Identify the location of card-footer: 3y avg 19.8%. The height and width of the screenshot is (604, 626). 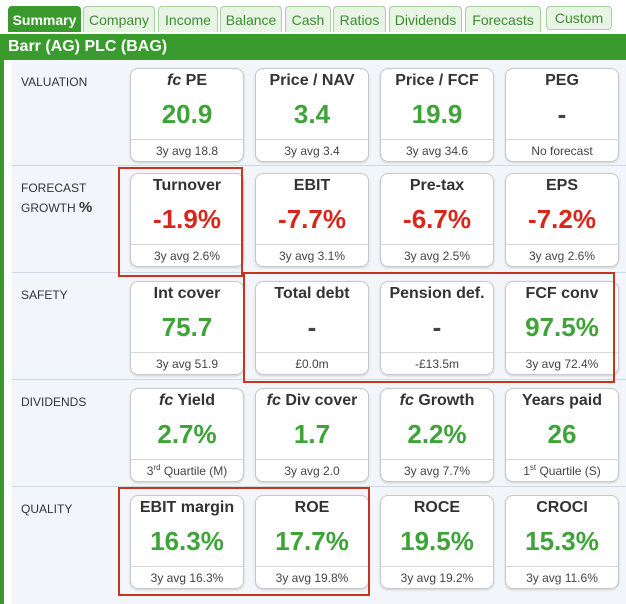
(312, 577).